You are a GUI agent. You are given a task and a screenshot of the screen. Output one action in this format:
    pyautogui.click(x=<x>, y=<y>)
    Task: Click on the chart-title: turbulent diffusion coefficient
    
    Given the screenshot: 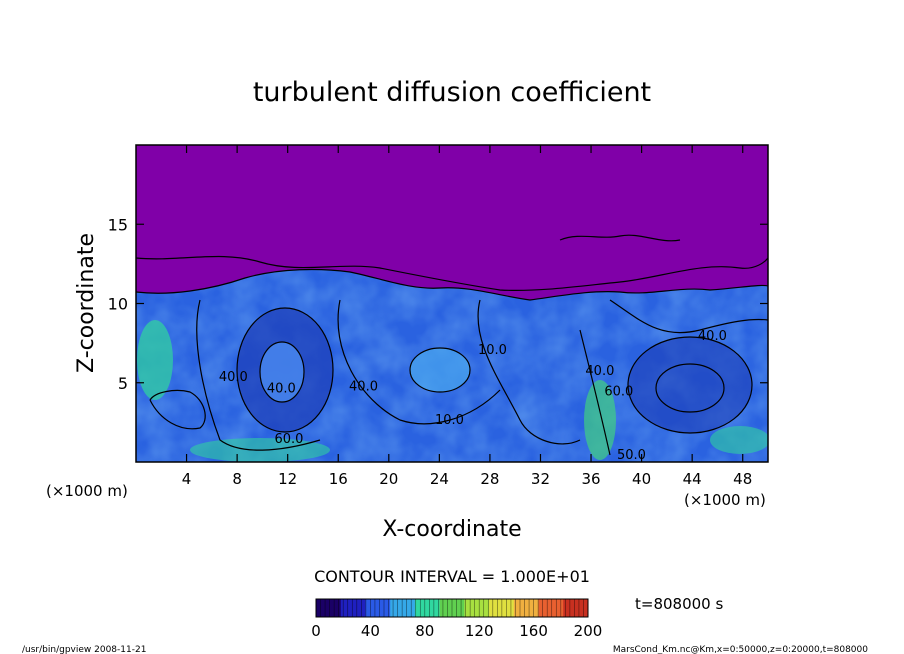 What is the action you would take?
    pyautogui.click(x=452, y=92)
    